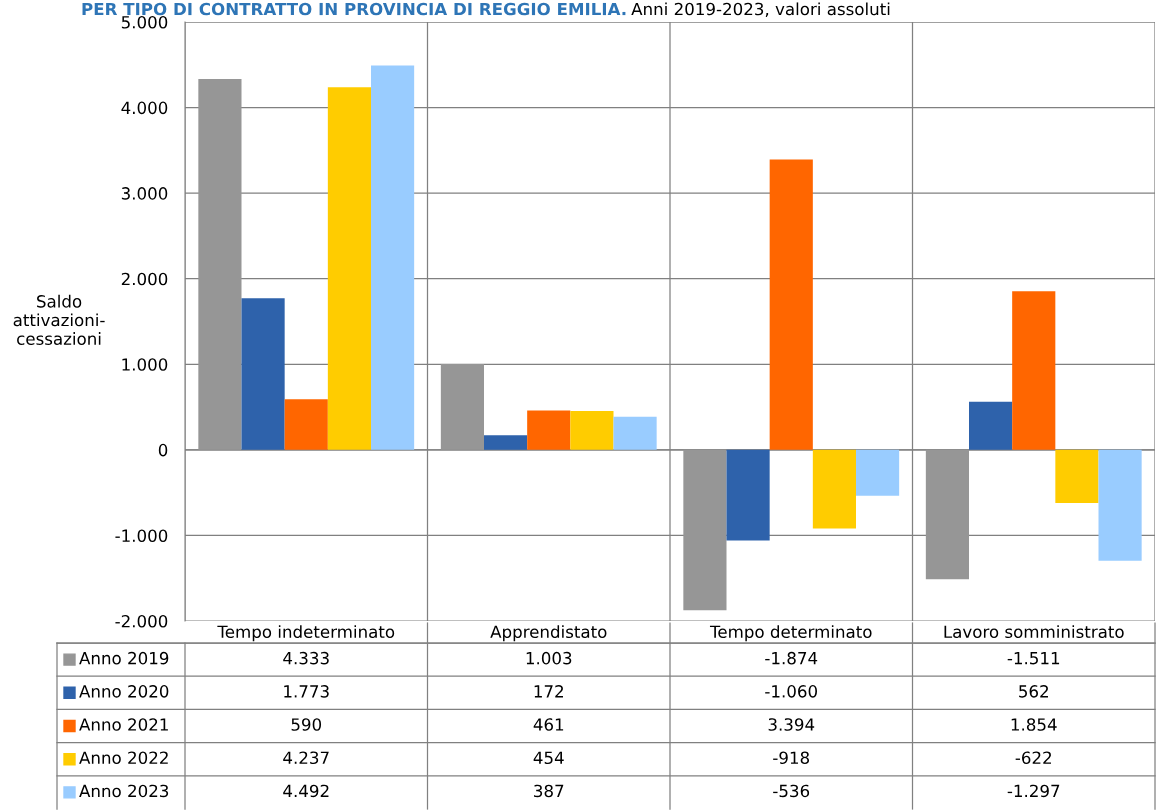  Describe the element at coordinates (760, 10) in the screenshot. I see `chart-subtitle: Anni 2019-2023, valori assoluti` at that location.